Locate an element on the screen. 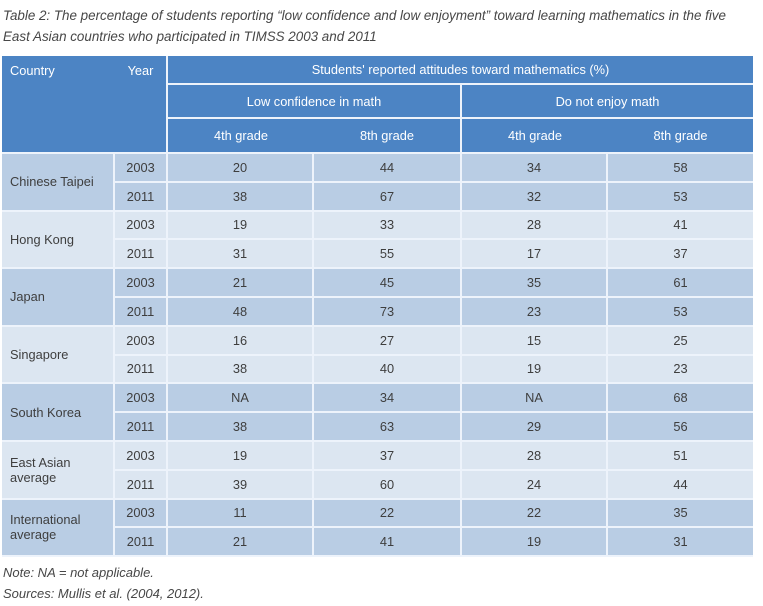 This screenshot has width=763, height=606. table-row: 2011 21 41 19 31 is located at coordinates (377, 543).